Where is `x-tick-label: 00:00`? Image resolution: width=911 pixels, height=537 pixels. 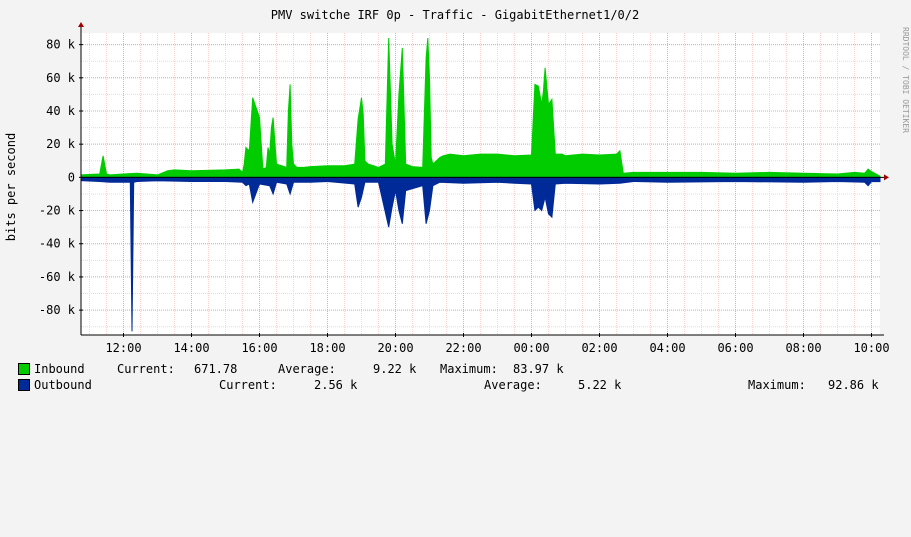
x-tick-label: 00:00 is located at coordinates (531, 348).